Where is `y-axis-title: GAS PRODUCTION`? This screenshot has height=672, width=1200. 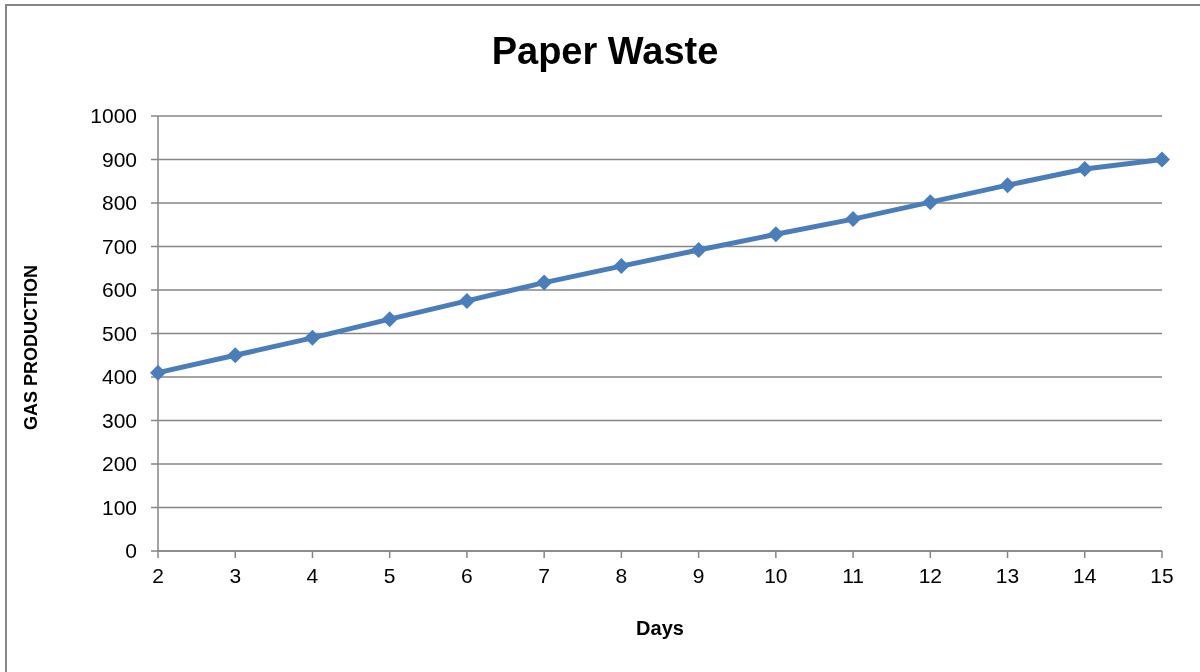 y-axis-title: GAS PRODUCTION is located at coordinates (31, 347).